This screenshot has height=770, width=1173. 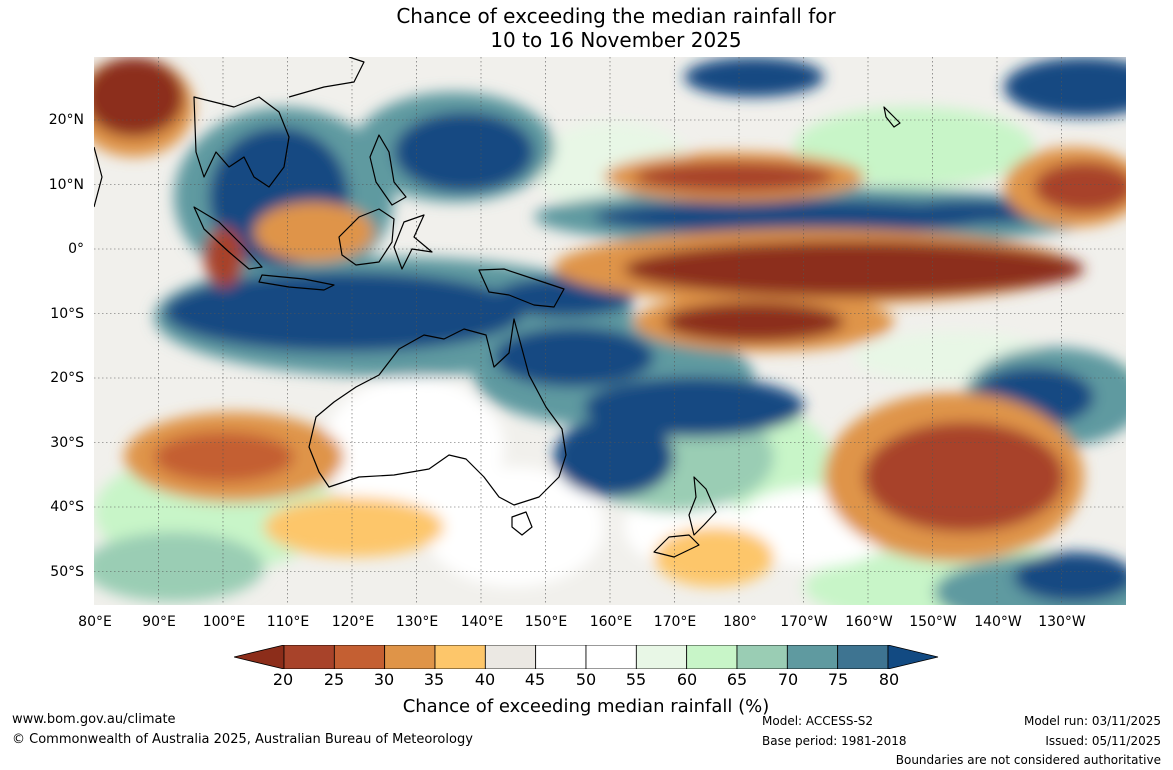 I want to click on sumatra-coastline, so click(x=228, y=238).